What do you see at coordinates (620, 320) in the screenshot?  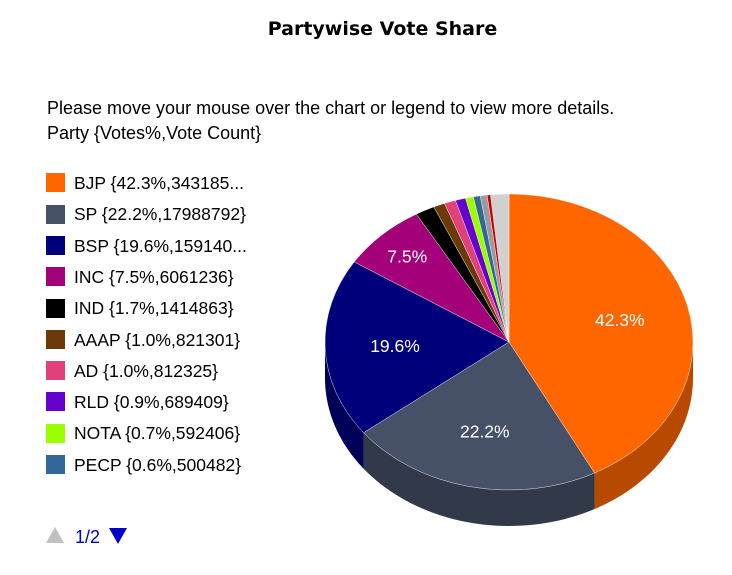 I see `pie-data-label: 42.3%` at bounding box center [620, 320].